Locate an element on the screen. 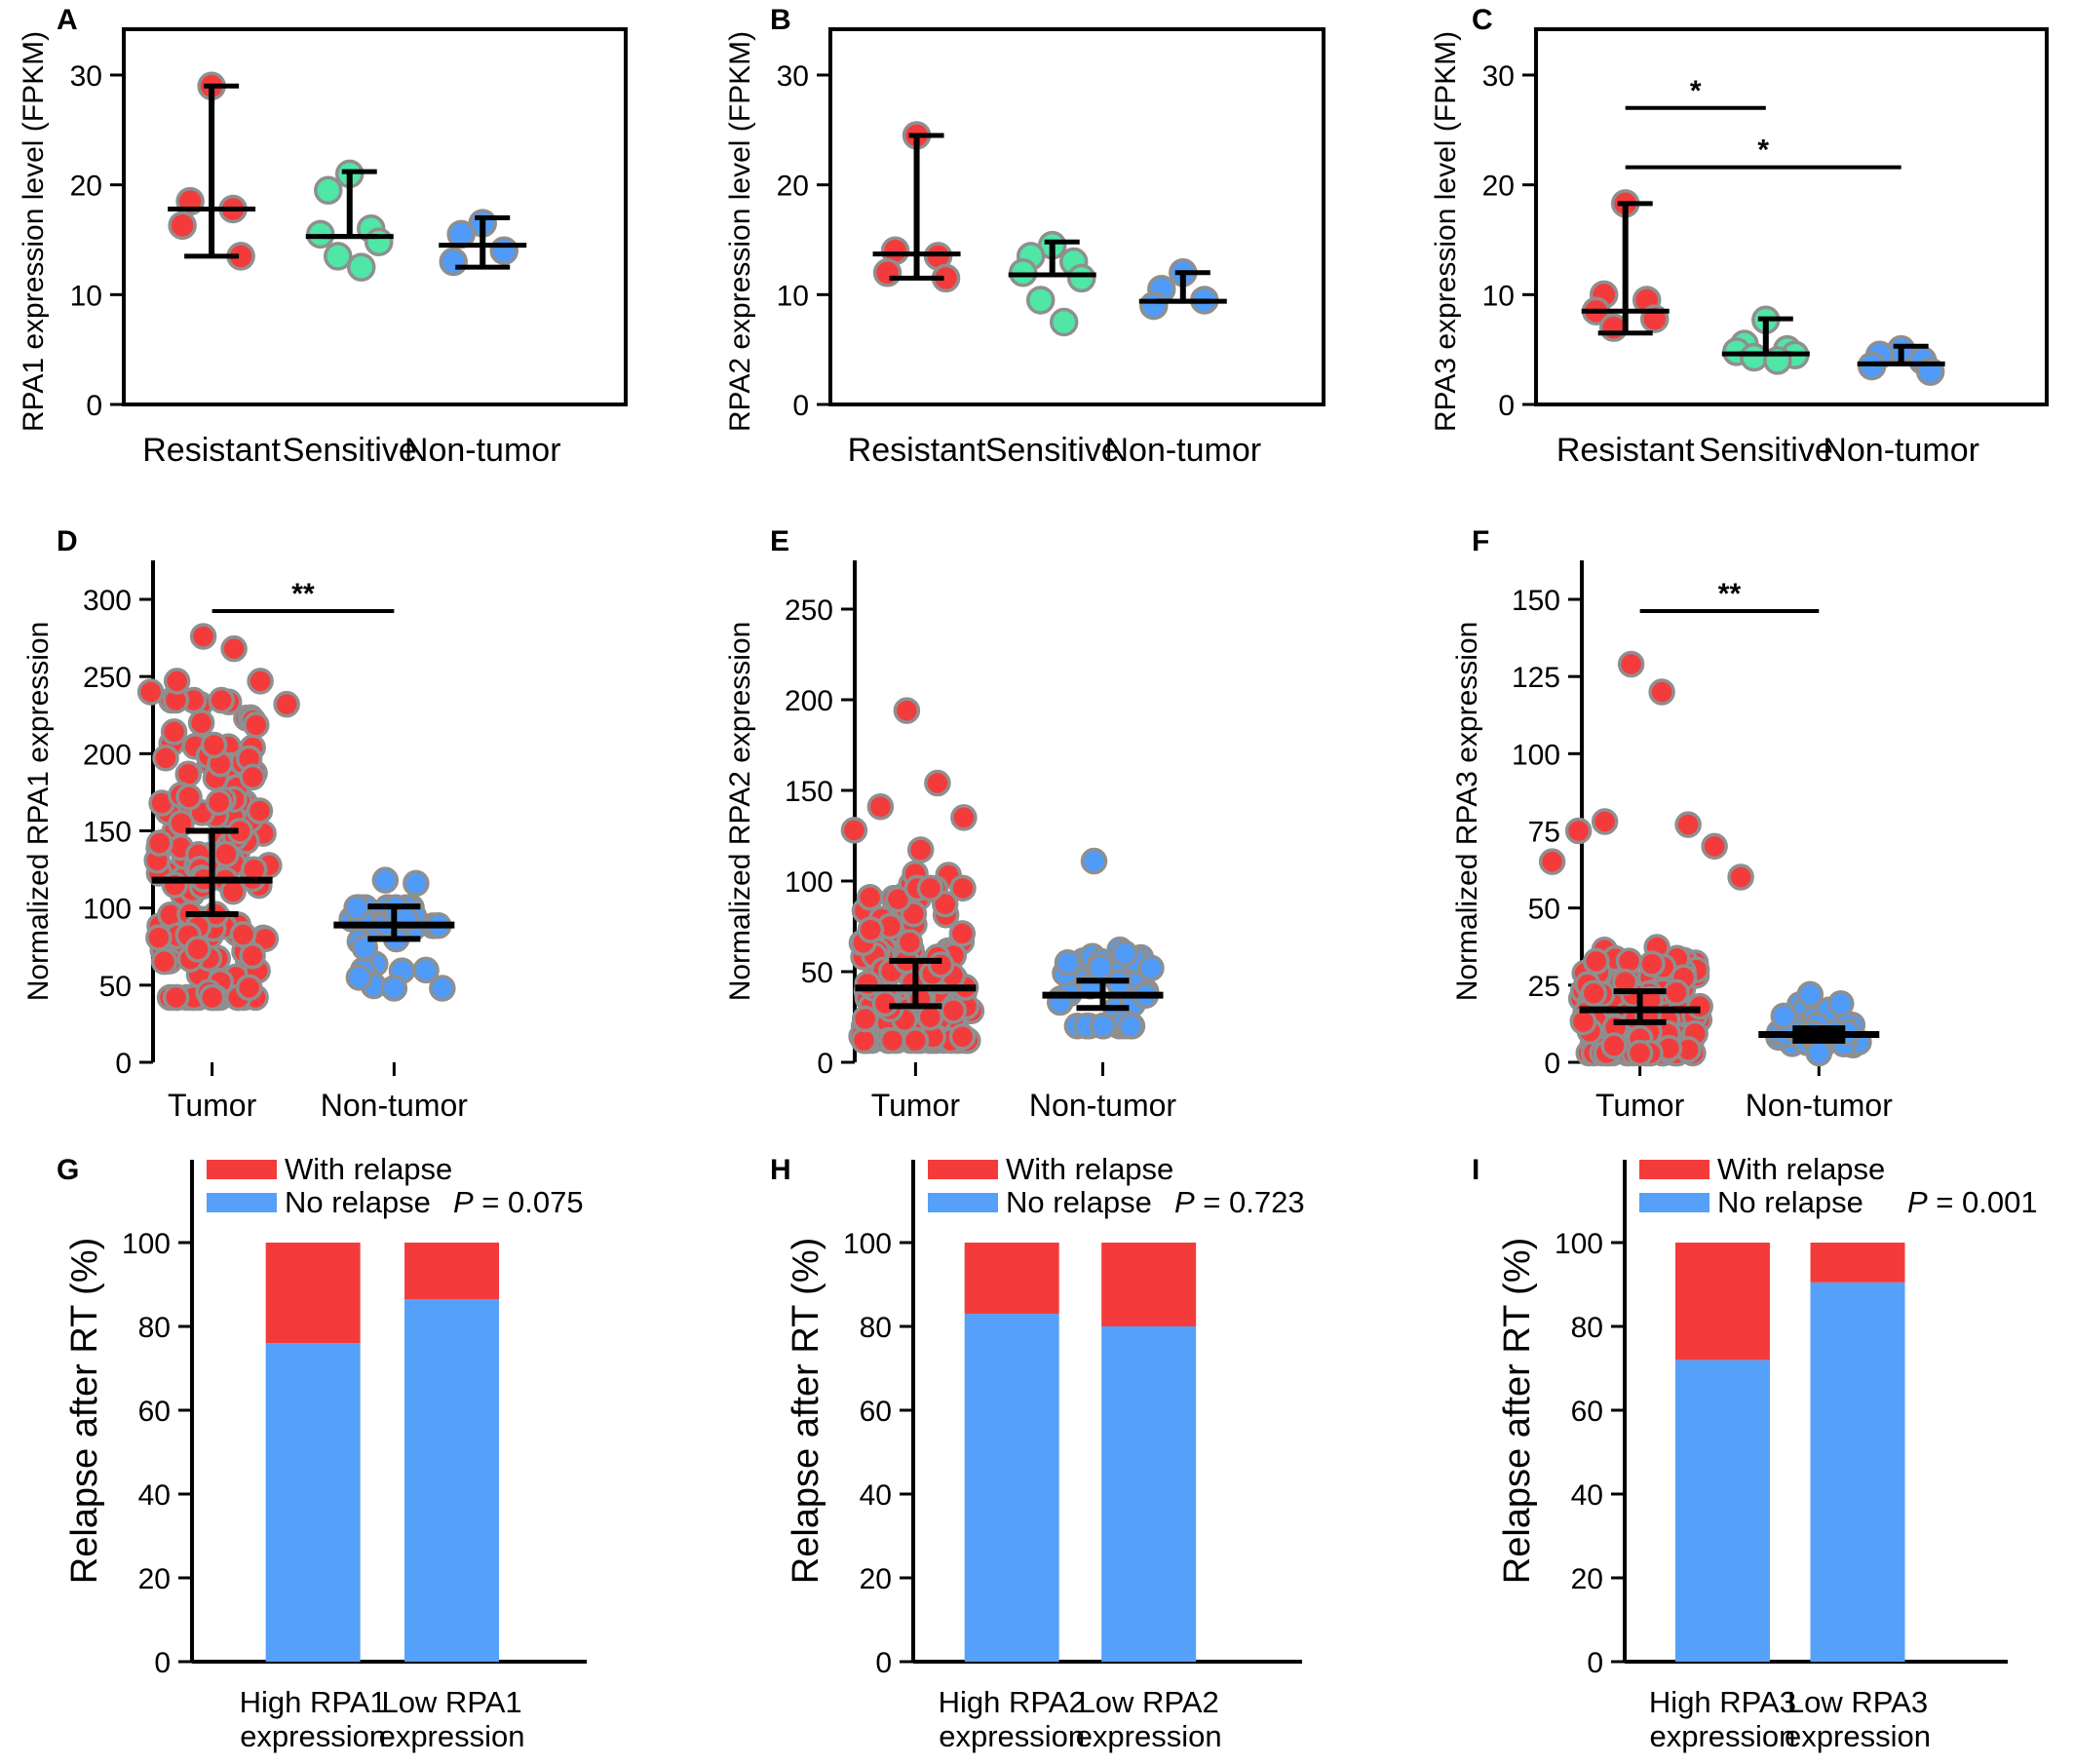 The image size is (2074, 1764). significance-label: * is located at coordinates (1696, 91).